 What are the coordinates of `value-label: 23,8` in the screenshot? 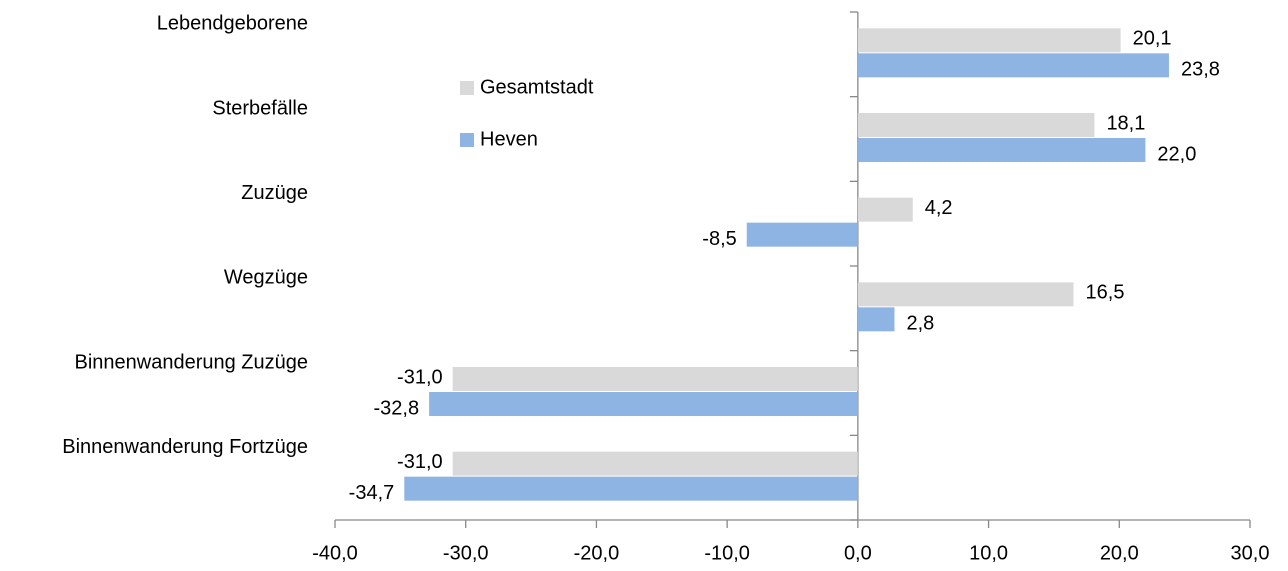 It's located at (1200, 70).